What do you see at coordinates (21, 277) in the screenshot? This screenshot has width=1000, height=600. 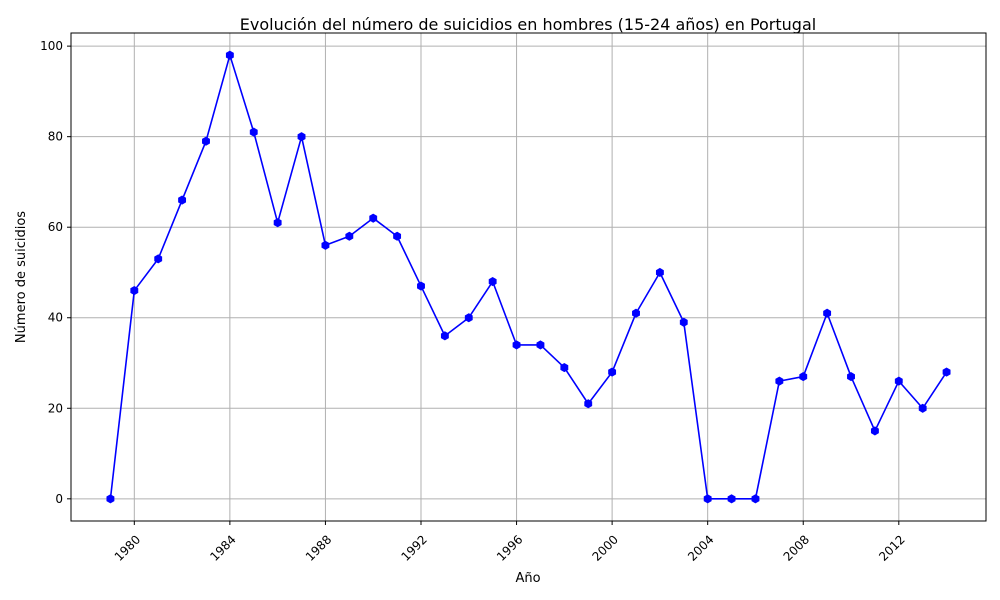 I see `y-axis-label: Número de suicidios` at bounding box center [21, 277].